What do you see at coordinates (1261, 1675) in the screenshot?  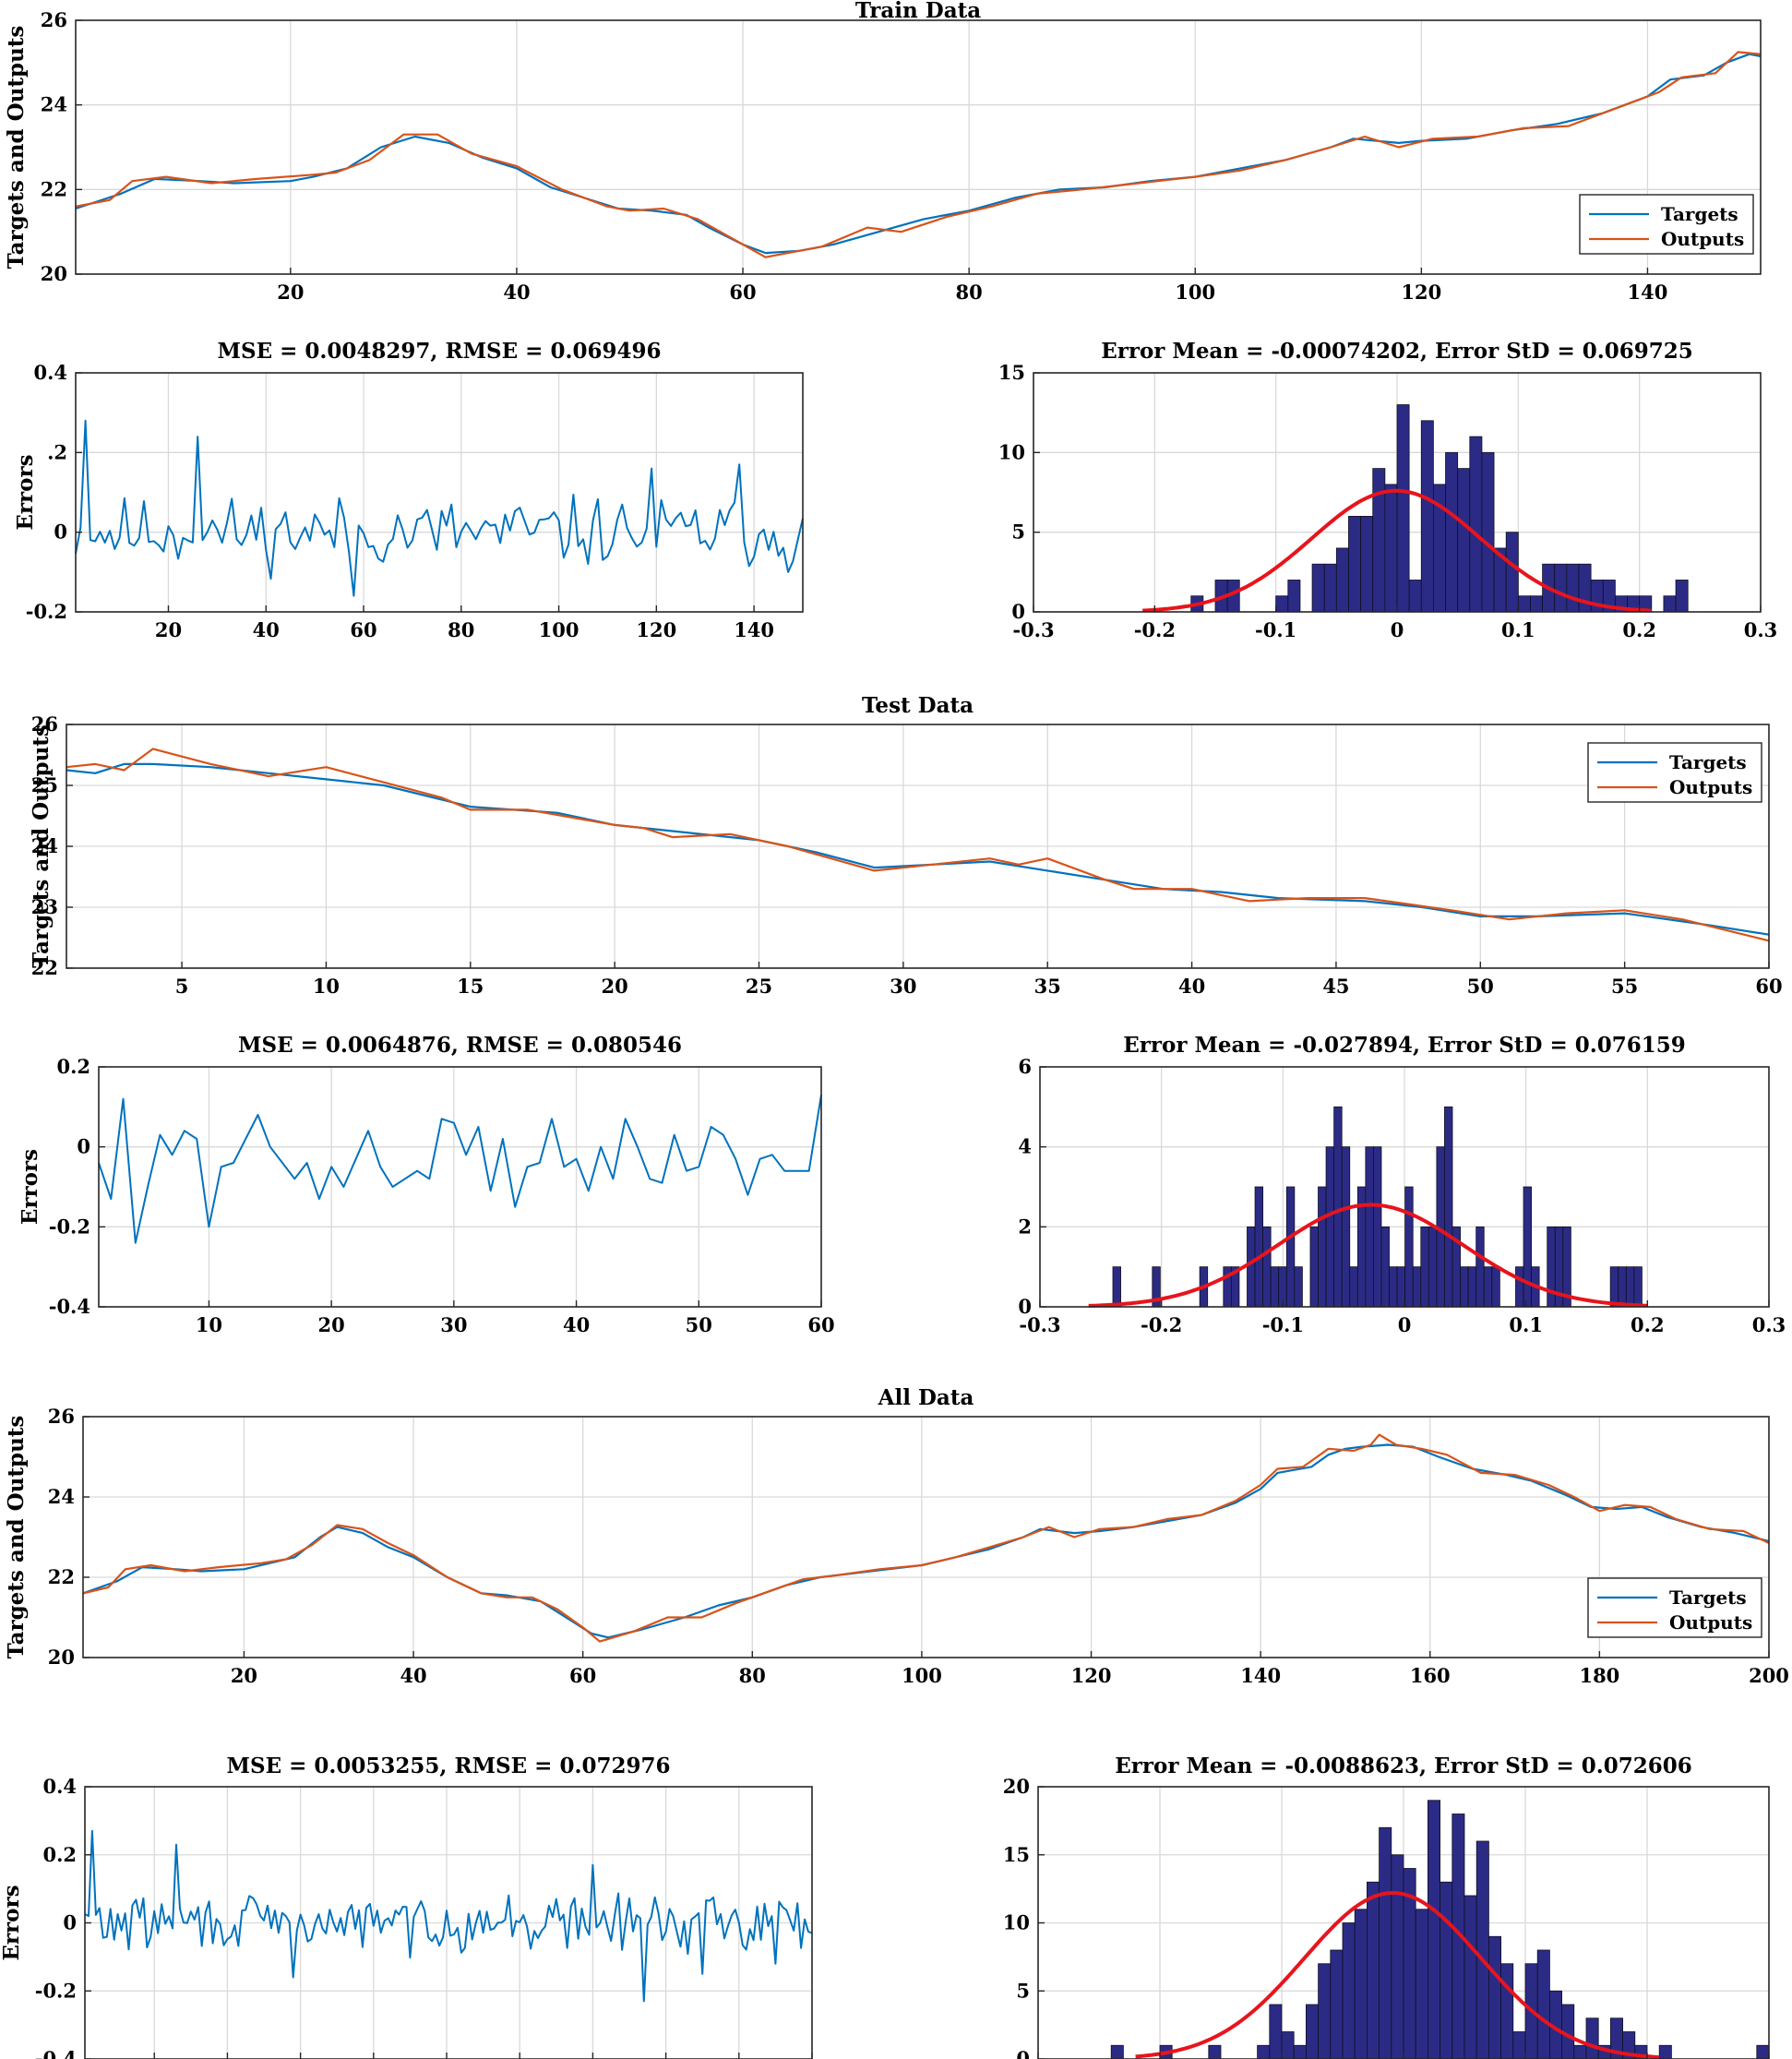 I see `x-tick-label: 140` at bounding box center [1261, 1675].